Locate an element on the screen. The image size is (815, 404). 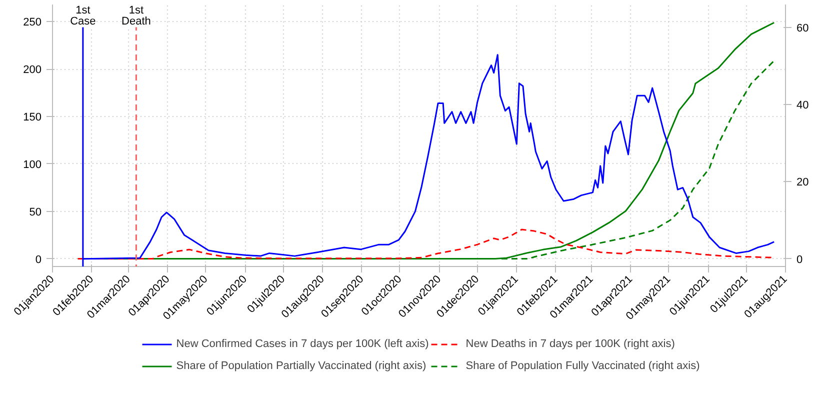
legend-label: Share of Population Partially Vaccinated (right axis) is located at coordinates (301, 366).